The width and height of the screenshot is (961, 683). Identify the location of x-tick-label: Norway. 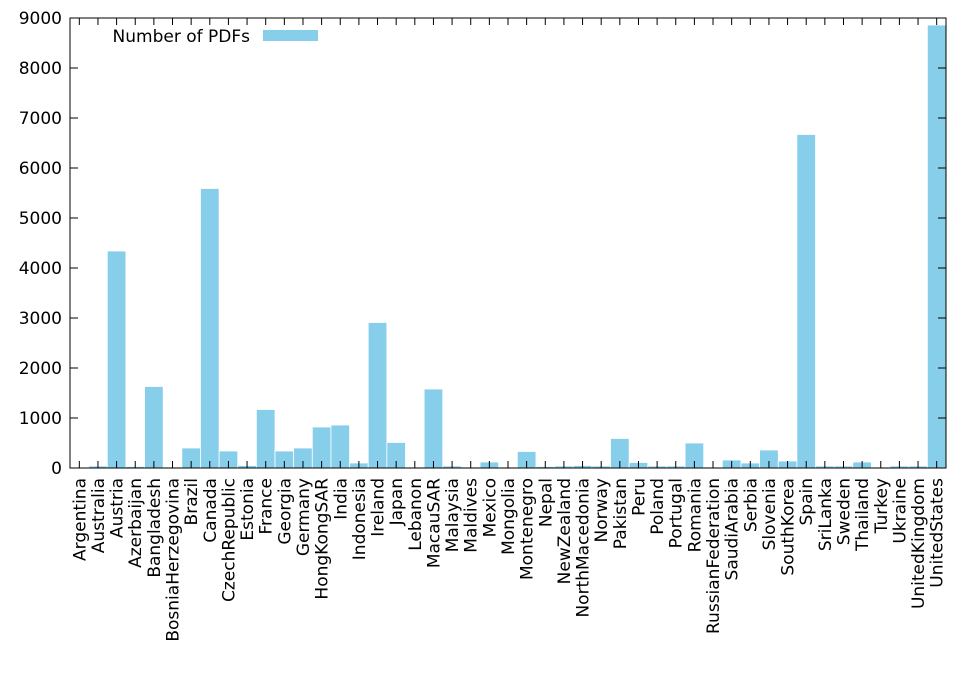
(602, 510).